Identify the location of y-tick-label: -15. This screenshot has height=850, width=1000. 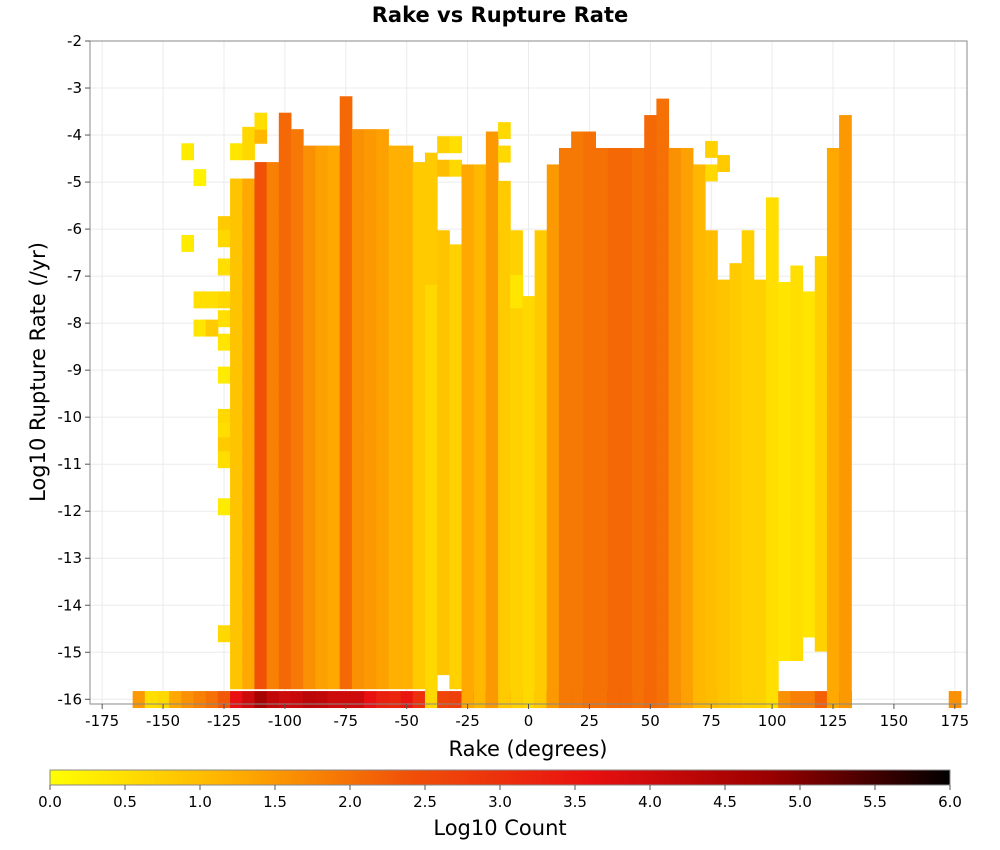
(70, 652).